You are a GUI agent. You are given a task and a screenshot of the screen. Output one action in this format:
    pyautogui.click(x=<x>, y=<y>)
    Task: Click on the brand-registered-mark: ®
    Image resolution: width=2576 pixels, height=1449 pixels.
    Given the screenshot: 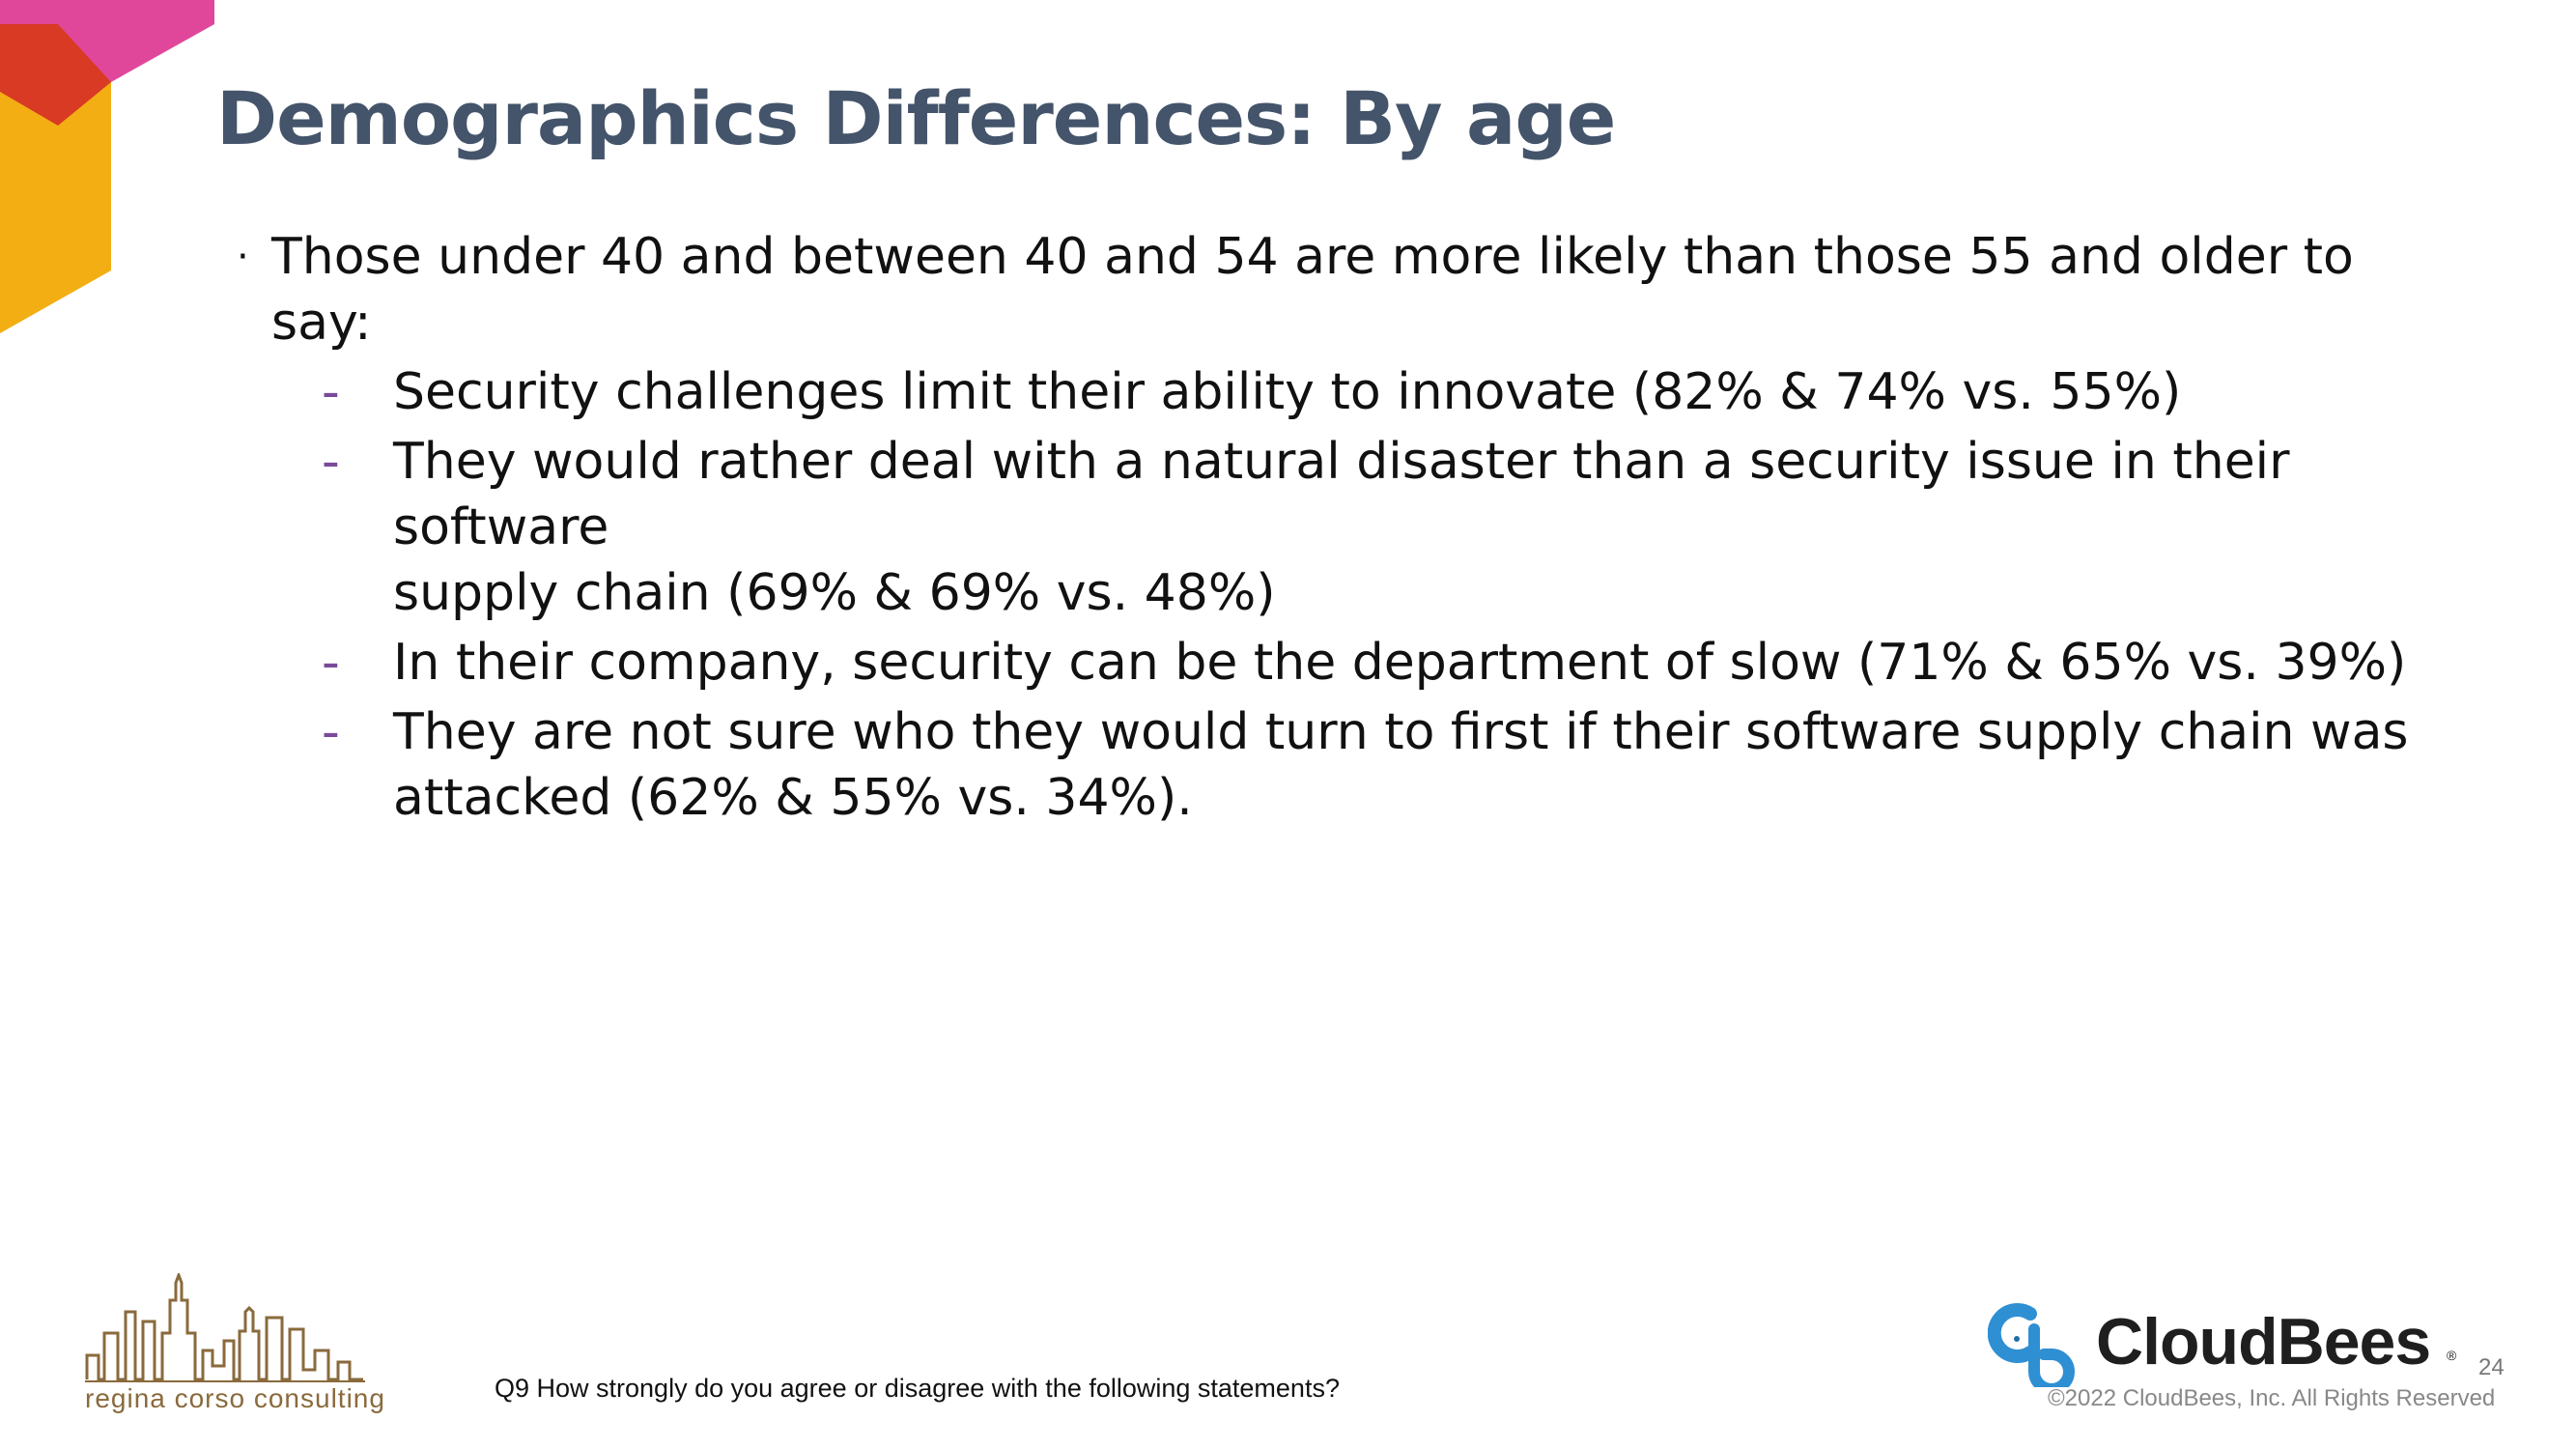 What is the action you would take?
    pyautogui.click(x=2452, y=1355)
    